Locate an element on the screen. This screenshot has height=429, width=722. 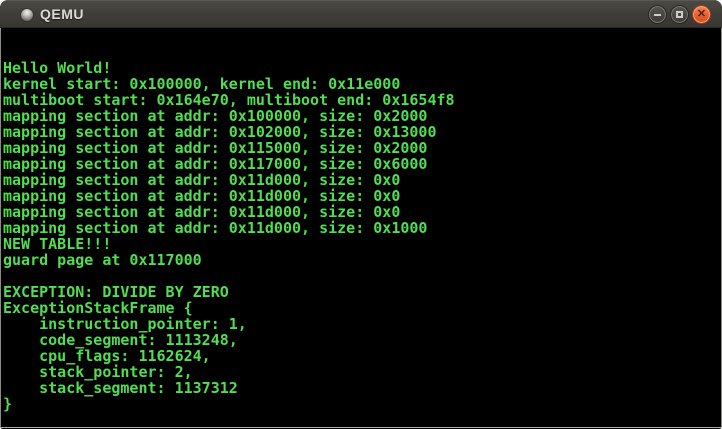
window-controls: ✕ is located at coordinates (679, 14).